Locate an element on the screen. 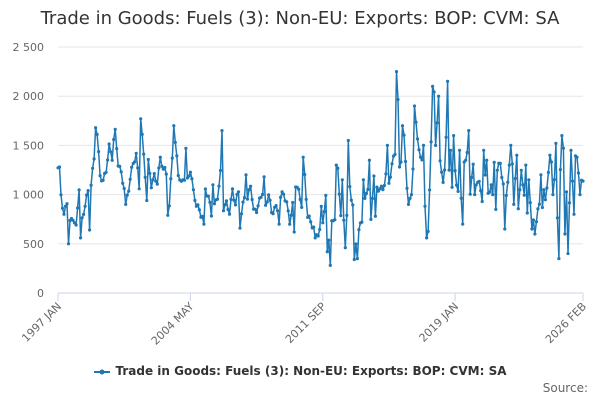 The height and width of the screenshot is (400, 600). x-tick-label: 1997 JAN is located at coordinates (41, 322).